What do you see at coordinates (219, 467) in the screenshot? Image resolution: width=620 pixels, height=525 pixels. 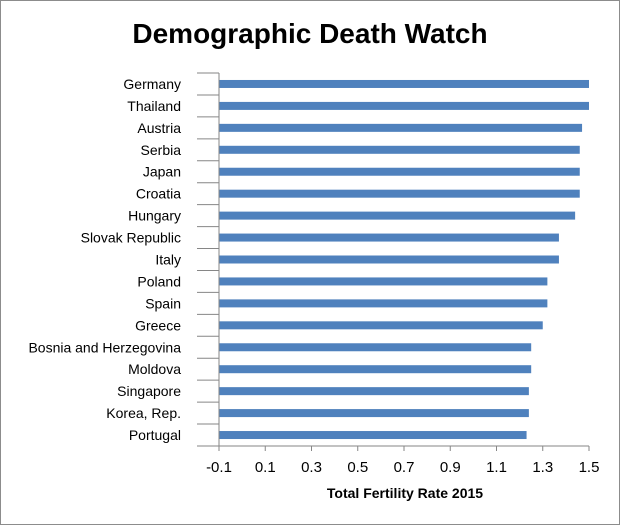 I see `x-tick-label-0: -0.1` at bounding box center [219, 467].